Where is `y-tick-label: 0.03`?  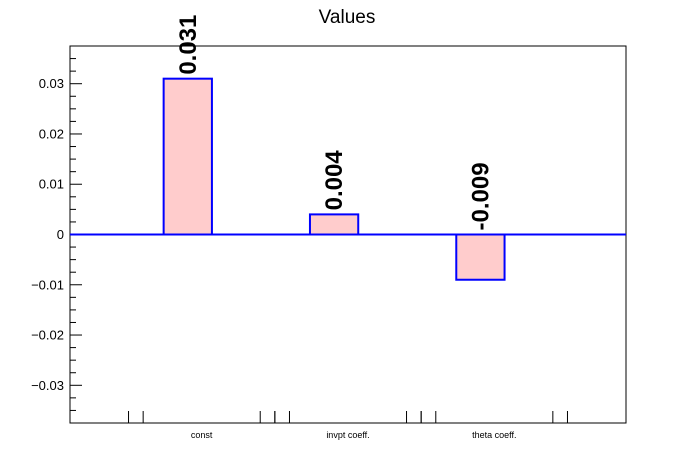
y-tick-label: 0.03 is located at coordinates (51, 83).